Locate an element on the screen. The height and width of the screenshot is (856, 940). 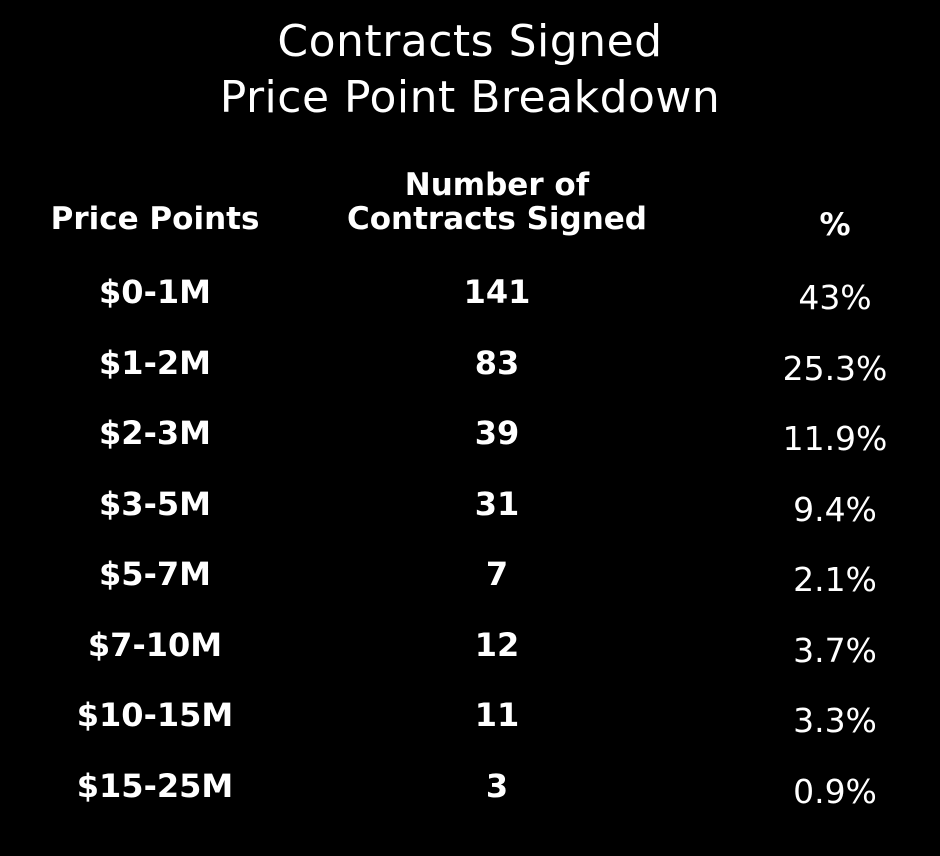
column-header-number-of-contracts: Number of Contracts Signed is located at coordinates (497, 202).